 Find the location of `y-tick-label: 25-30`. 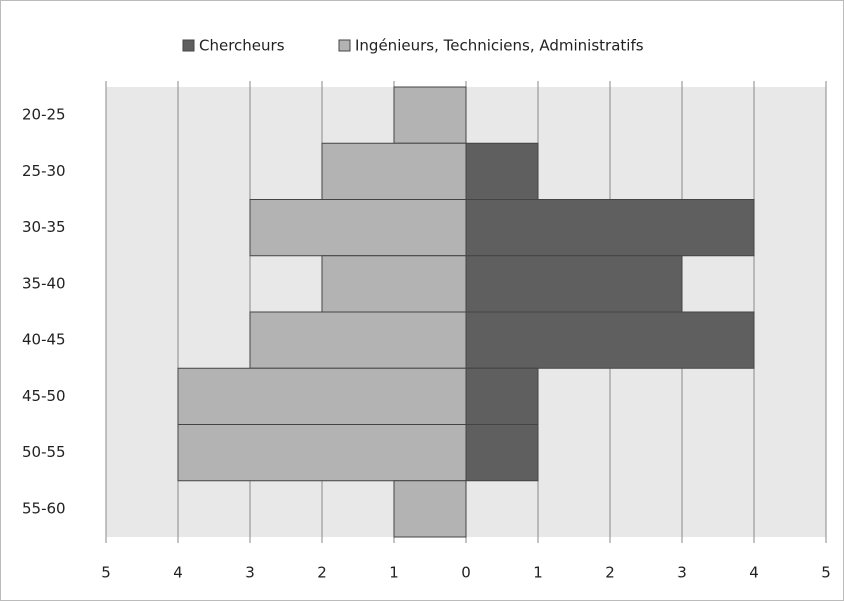

y-tick-label: 25-30 is located at coordinates (44, 171).